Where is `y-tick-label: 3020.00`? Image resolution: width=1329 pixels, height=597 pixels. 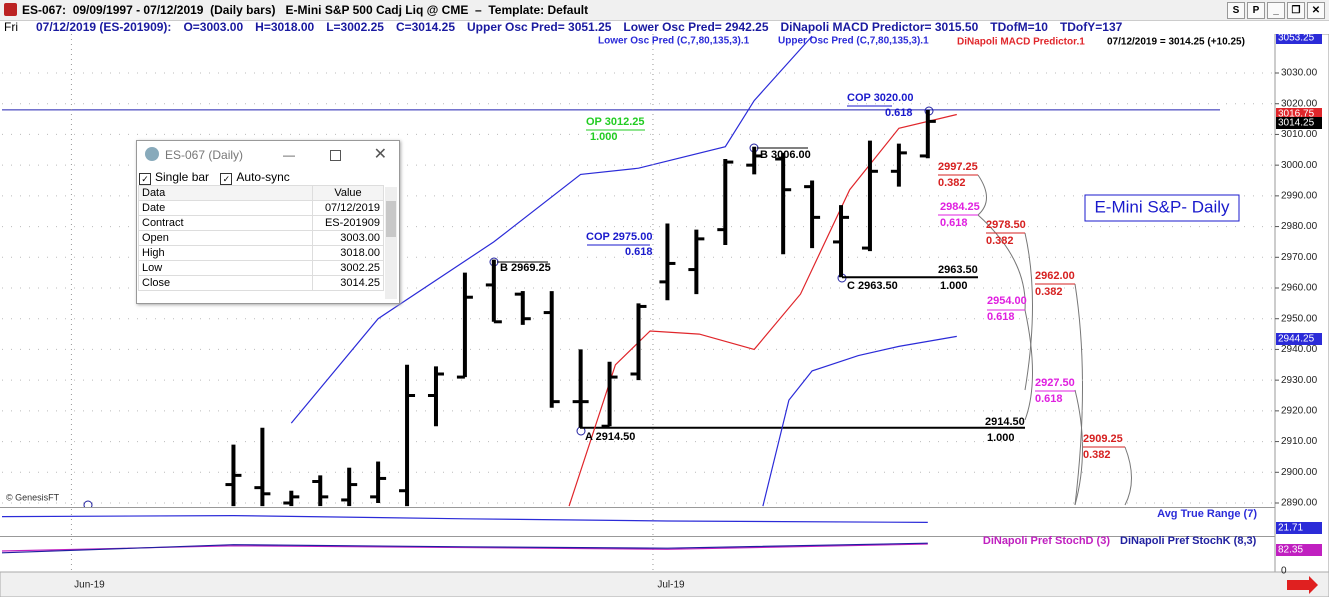
y-tick-label: 3020.00 is located at coordinates (1299, 103).